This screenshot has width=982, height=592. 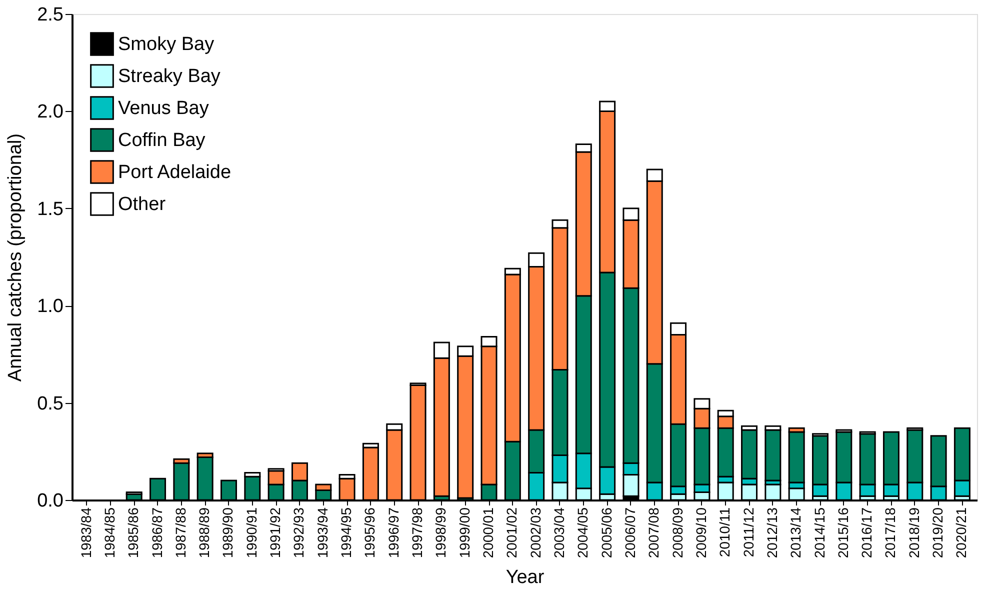 What do you see at coordinates (50, 112) in the screenshot?
I see `y-tick-label: 2.0` at bounding box center [50, 112].